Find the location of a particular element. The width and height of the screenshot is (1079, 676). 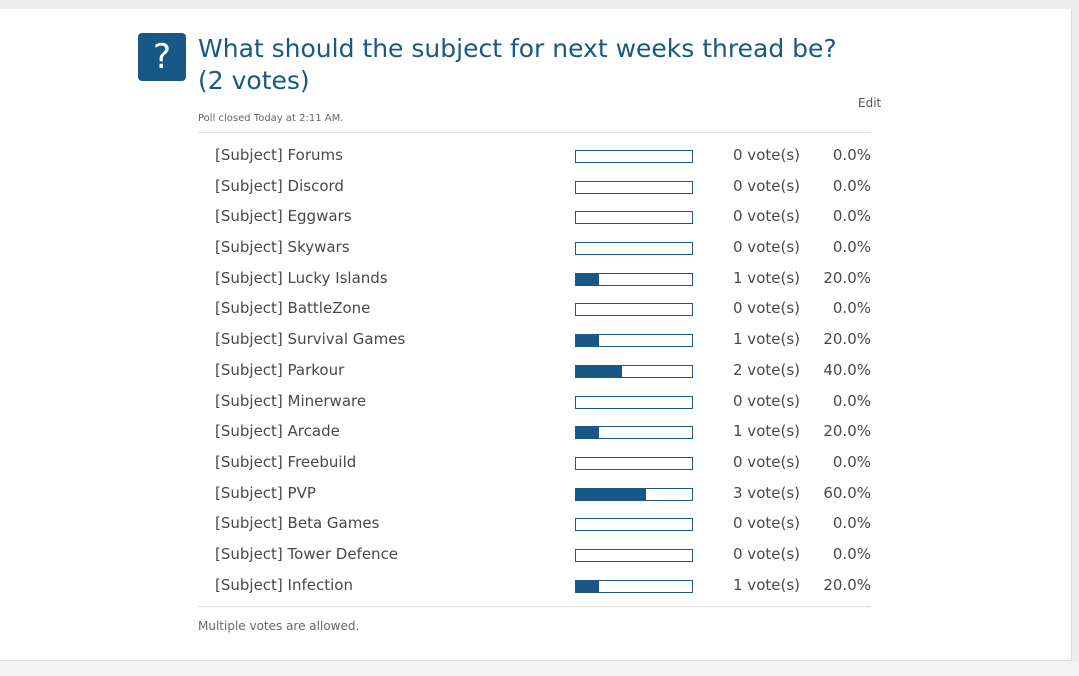

poll-option-label: [Subject] Discord is located at coordinates (279, 185).